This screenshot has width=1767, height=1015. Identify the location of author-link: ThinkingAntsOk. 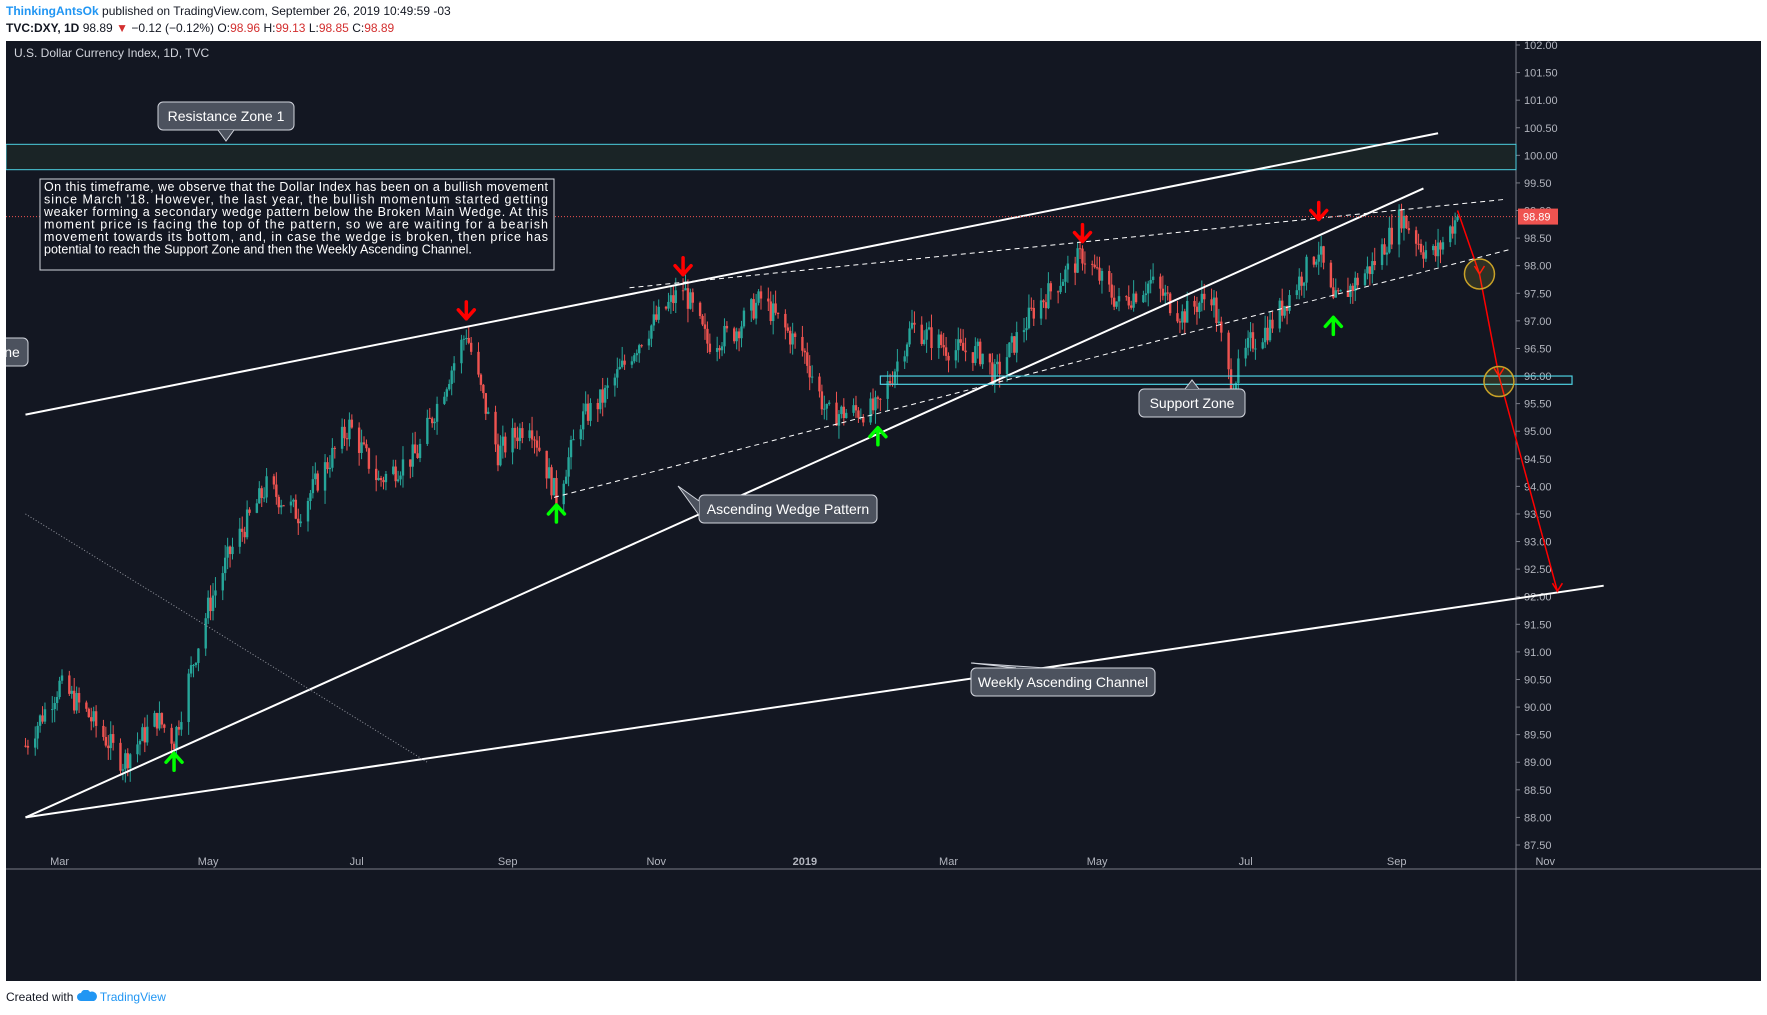
(52, 11).